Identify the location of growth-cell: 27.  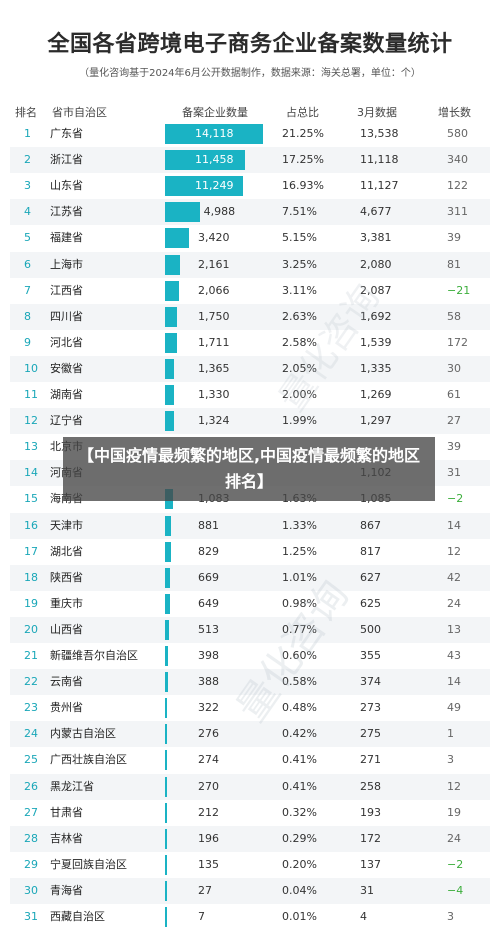
(454, 421).